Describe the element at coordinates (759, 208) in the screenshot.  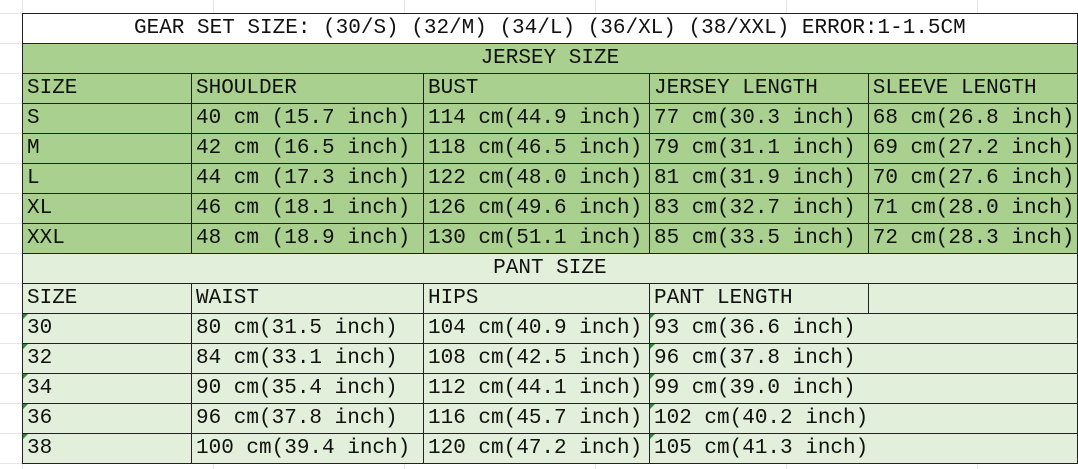
I see `measurement-cell: 83 cm(32.7 inch)` at that location.